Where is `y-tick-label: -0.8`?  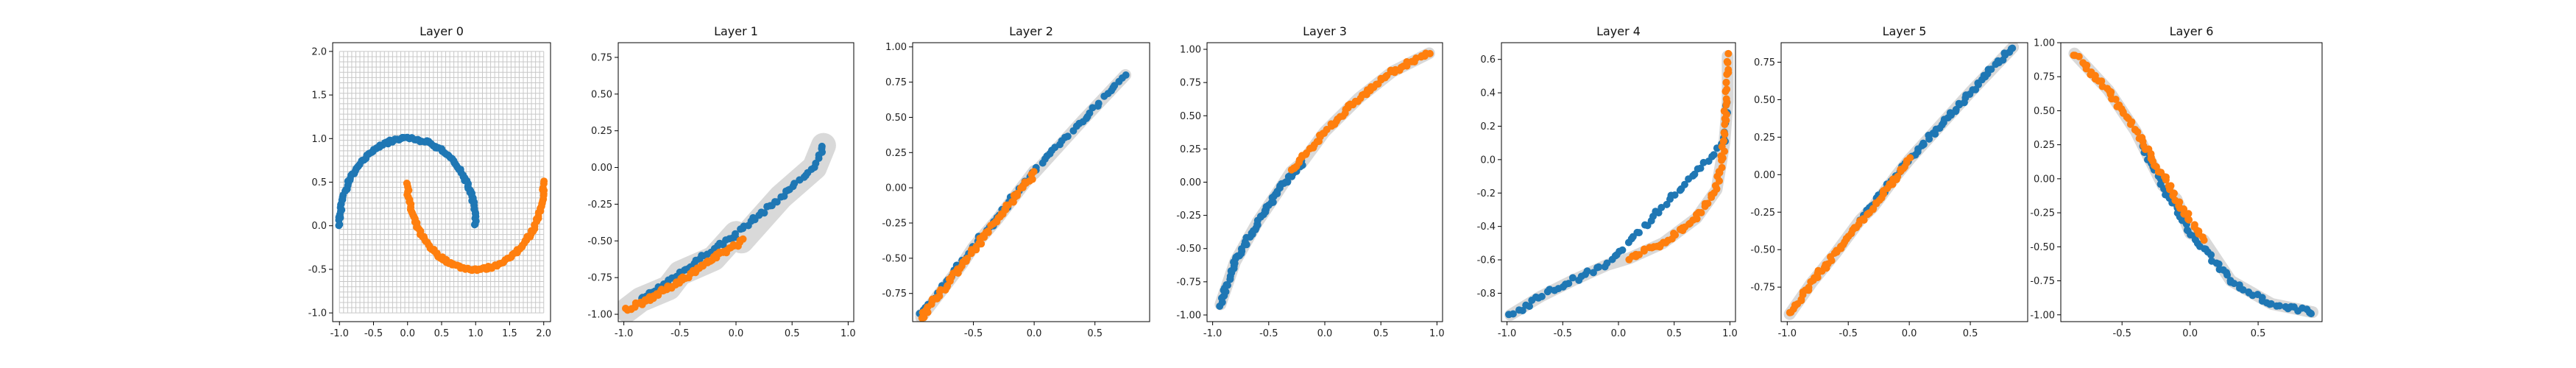 y-tick-label: -0.8 is located at coordinates (1486, 294).